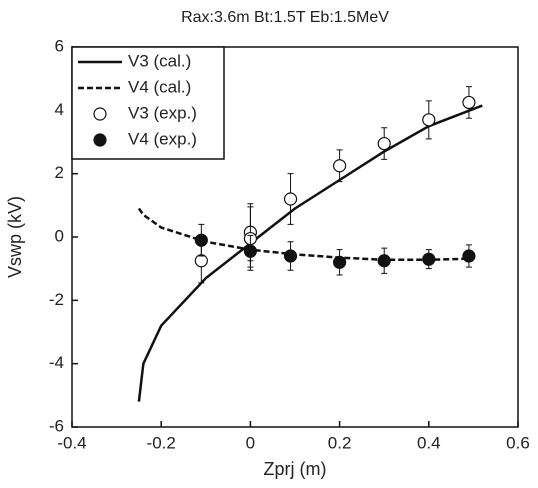  Describe the element at coordinates (161, 442) in the screenshot. I see `x-tick-label: -0.2` at that location.